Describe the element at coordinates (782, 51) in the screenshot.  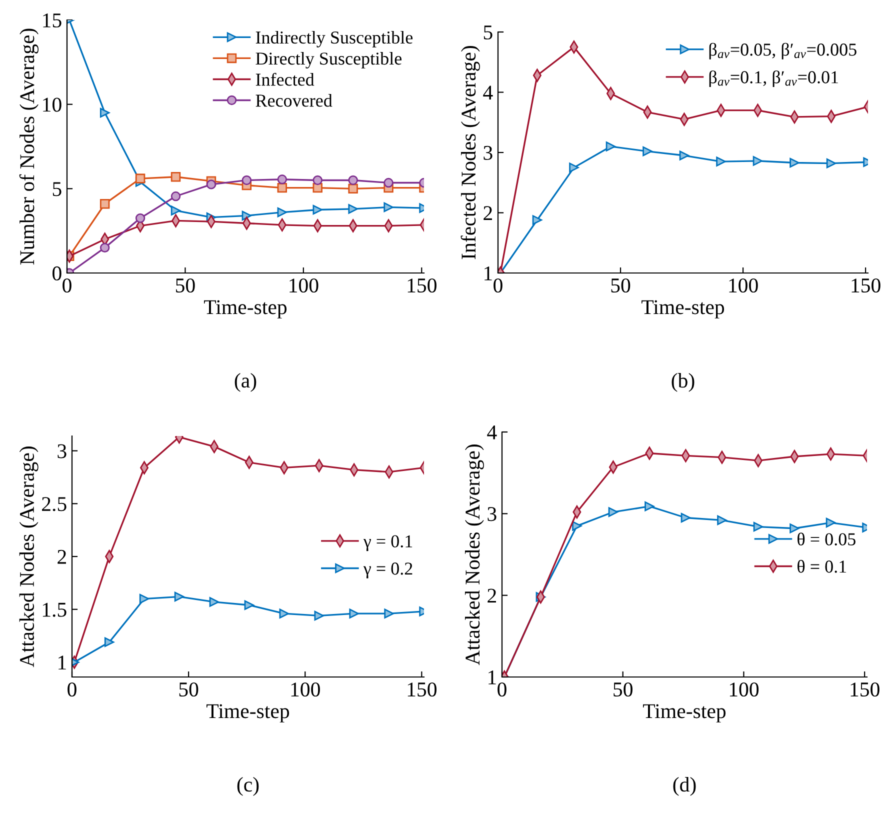
I see `legend-label: β$_{av}$=0.05, β′$_{av}$=0.005` at that location.